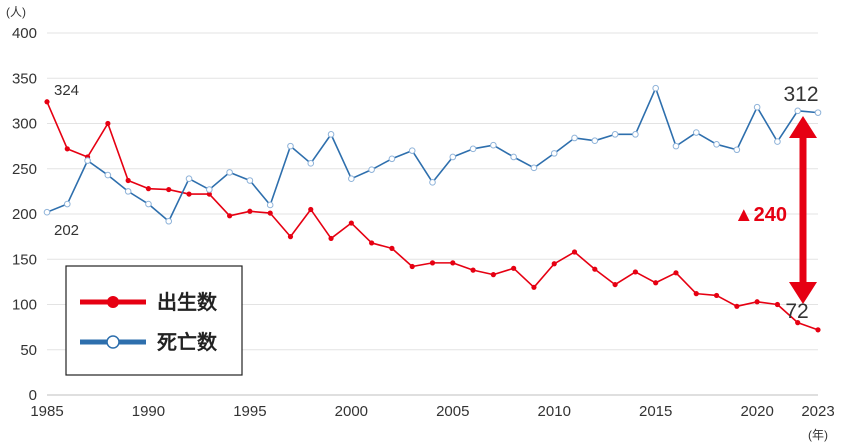 The width and height of the screenshot is (846, 446). I want to click on x-tick-label: 2015, so click(655, 411).